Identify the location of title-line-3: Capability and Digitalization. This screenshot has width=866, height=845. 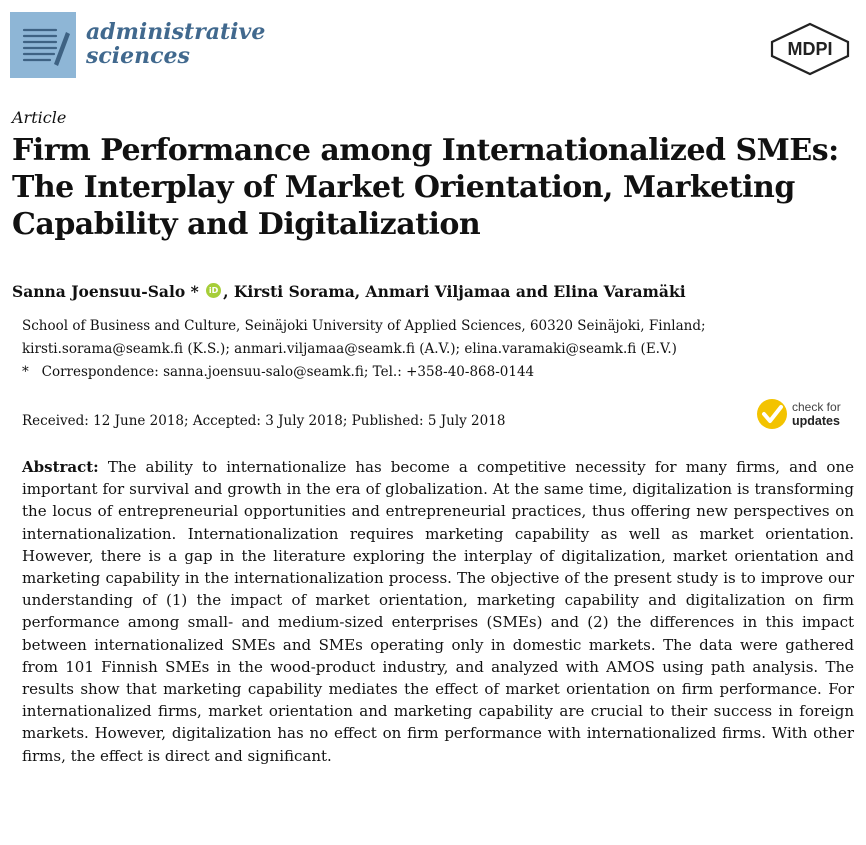
(246, 224).